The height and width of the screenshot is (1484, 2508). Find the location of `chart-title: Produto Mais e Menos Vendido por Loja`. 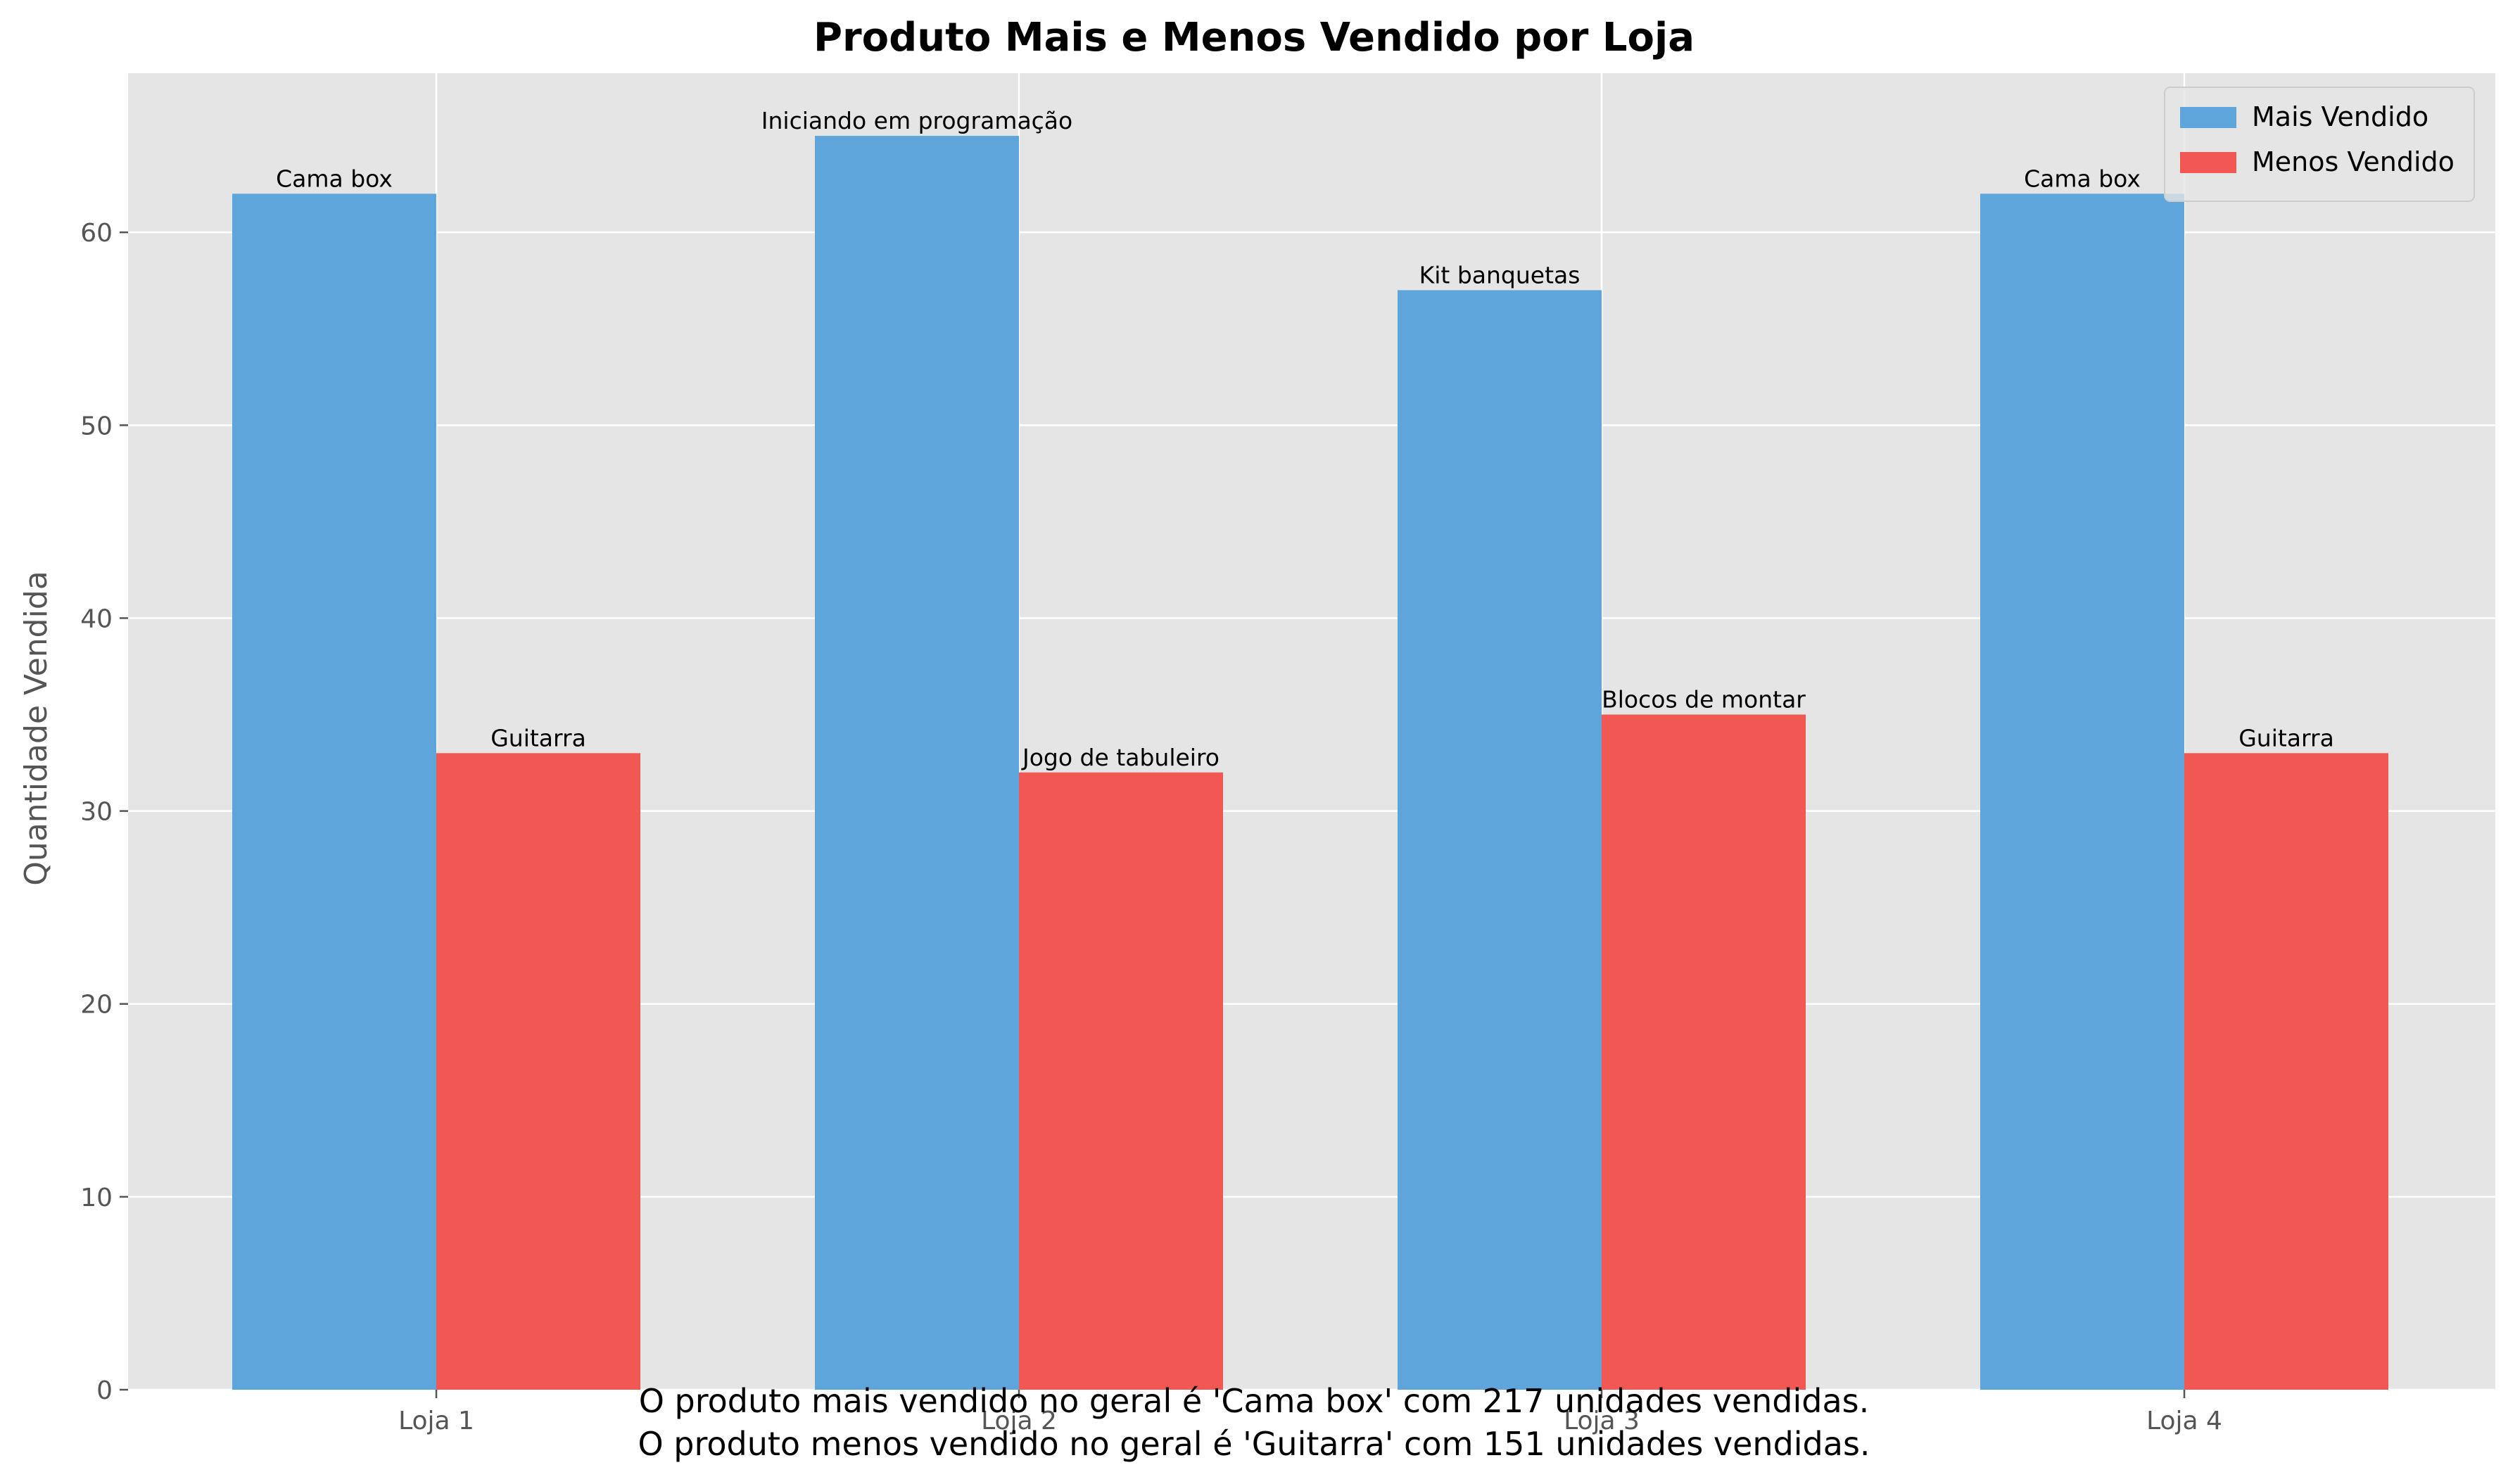

chart-title: Produto Mais e Menos Vendido por Loja is located at coordinates (1254, 38).